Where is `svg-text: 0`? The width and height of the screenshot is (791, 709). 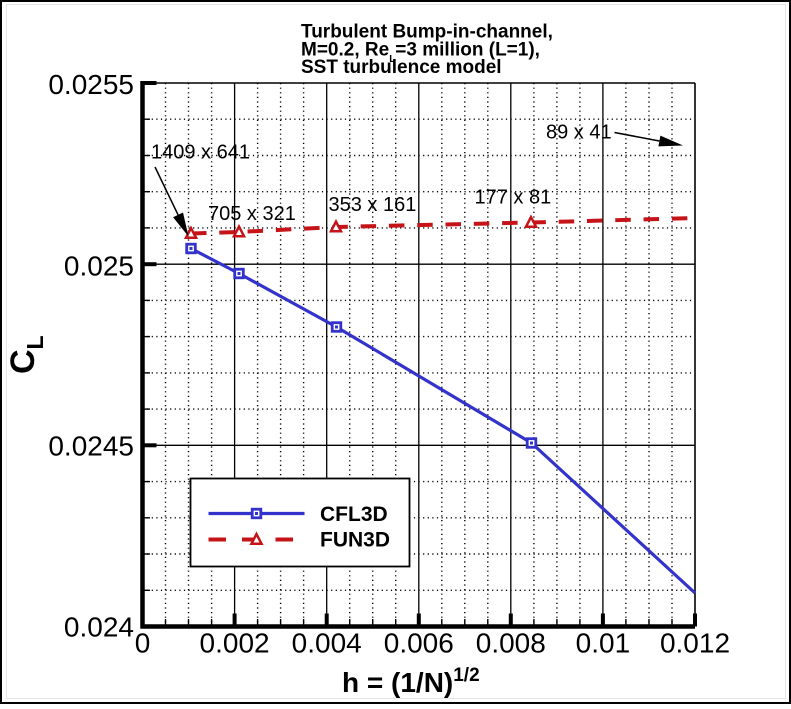 svg-text: 0 is located at coordinates (143, 643).